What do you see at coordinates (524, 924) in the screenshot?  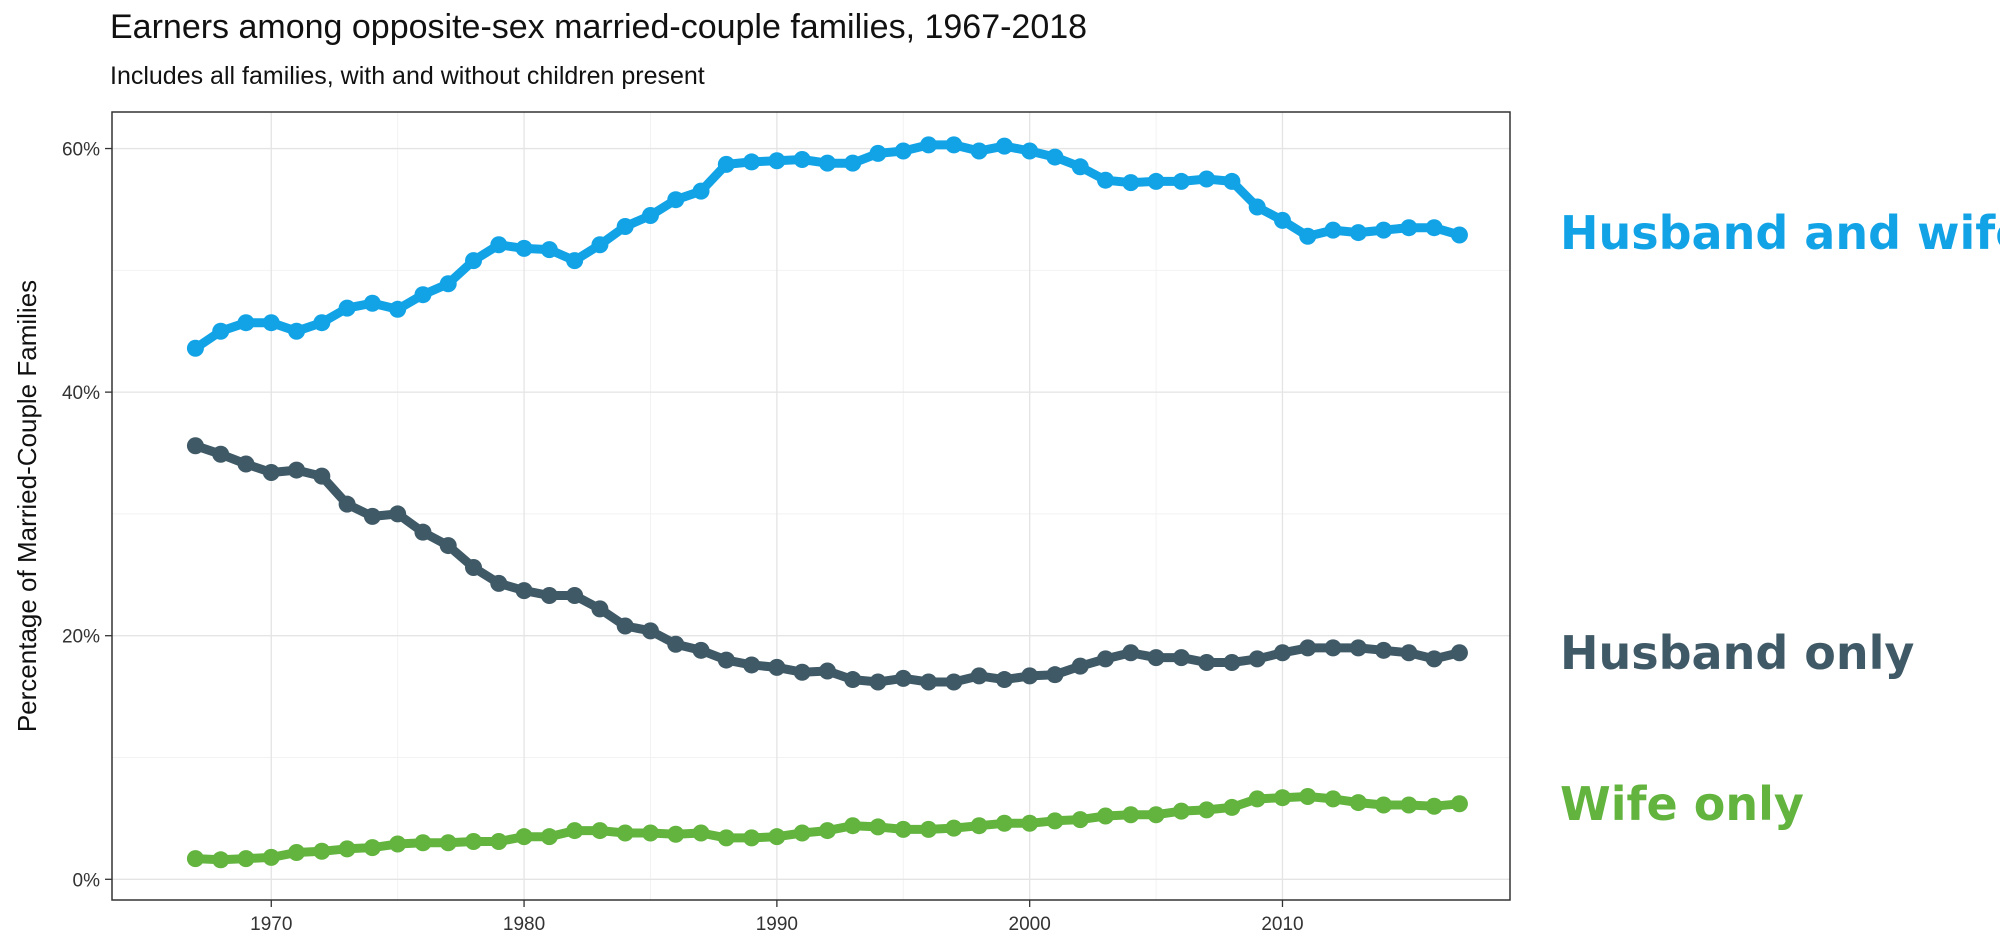 I see `x-tick-label: 1980` at bounding box center [524, 924].